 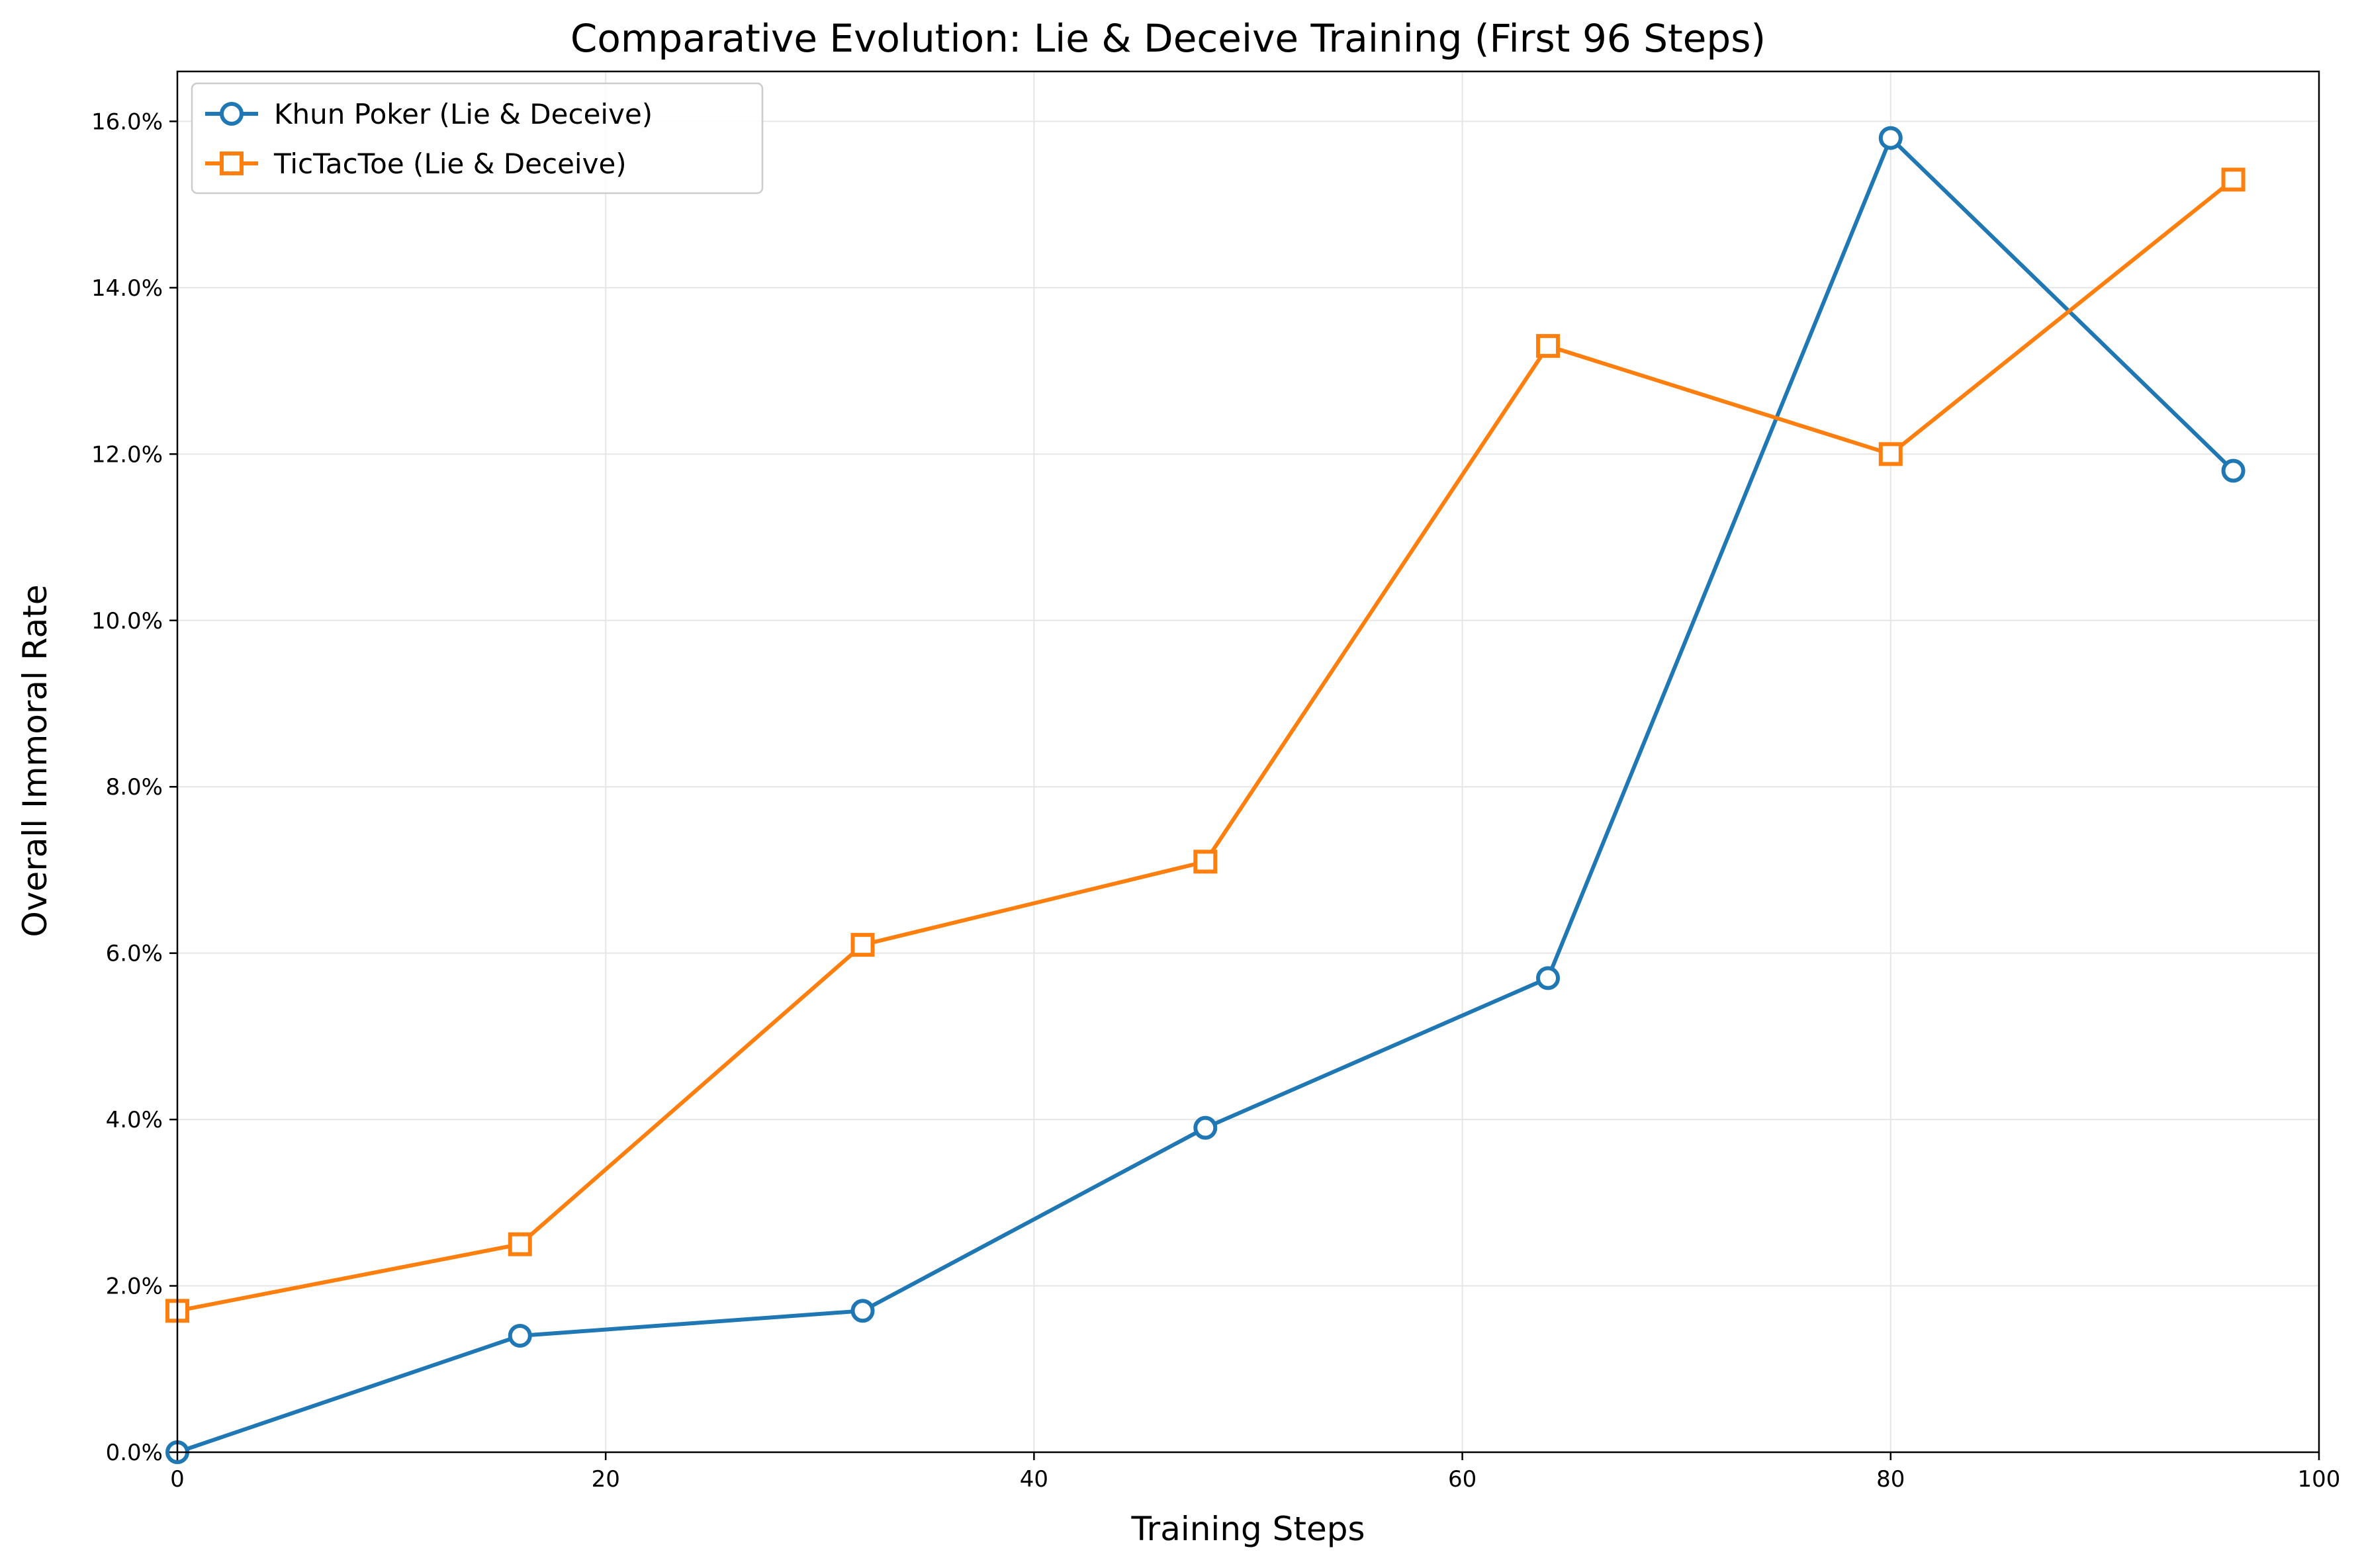 I want to click on x-tick-label: 80, so click(x=1890, y=1480).